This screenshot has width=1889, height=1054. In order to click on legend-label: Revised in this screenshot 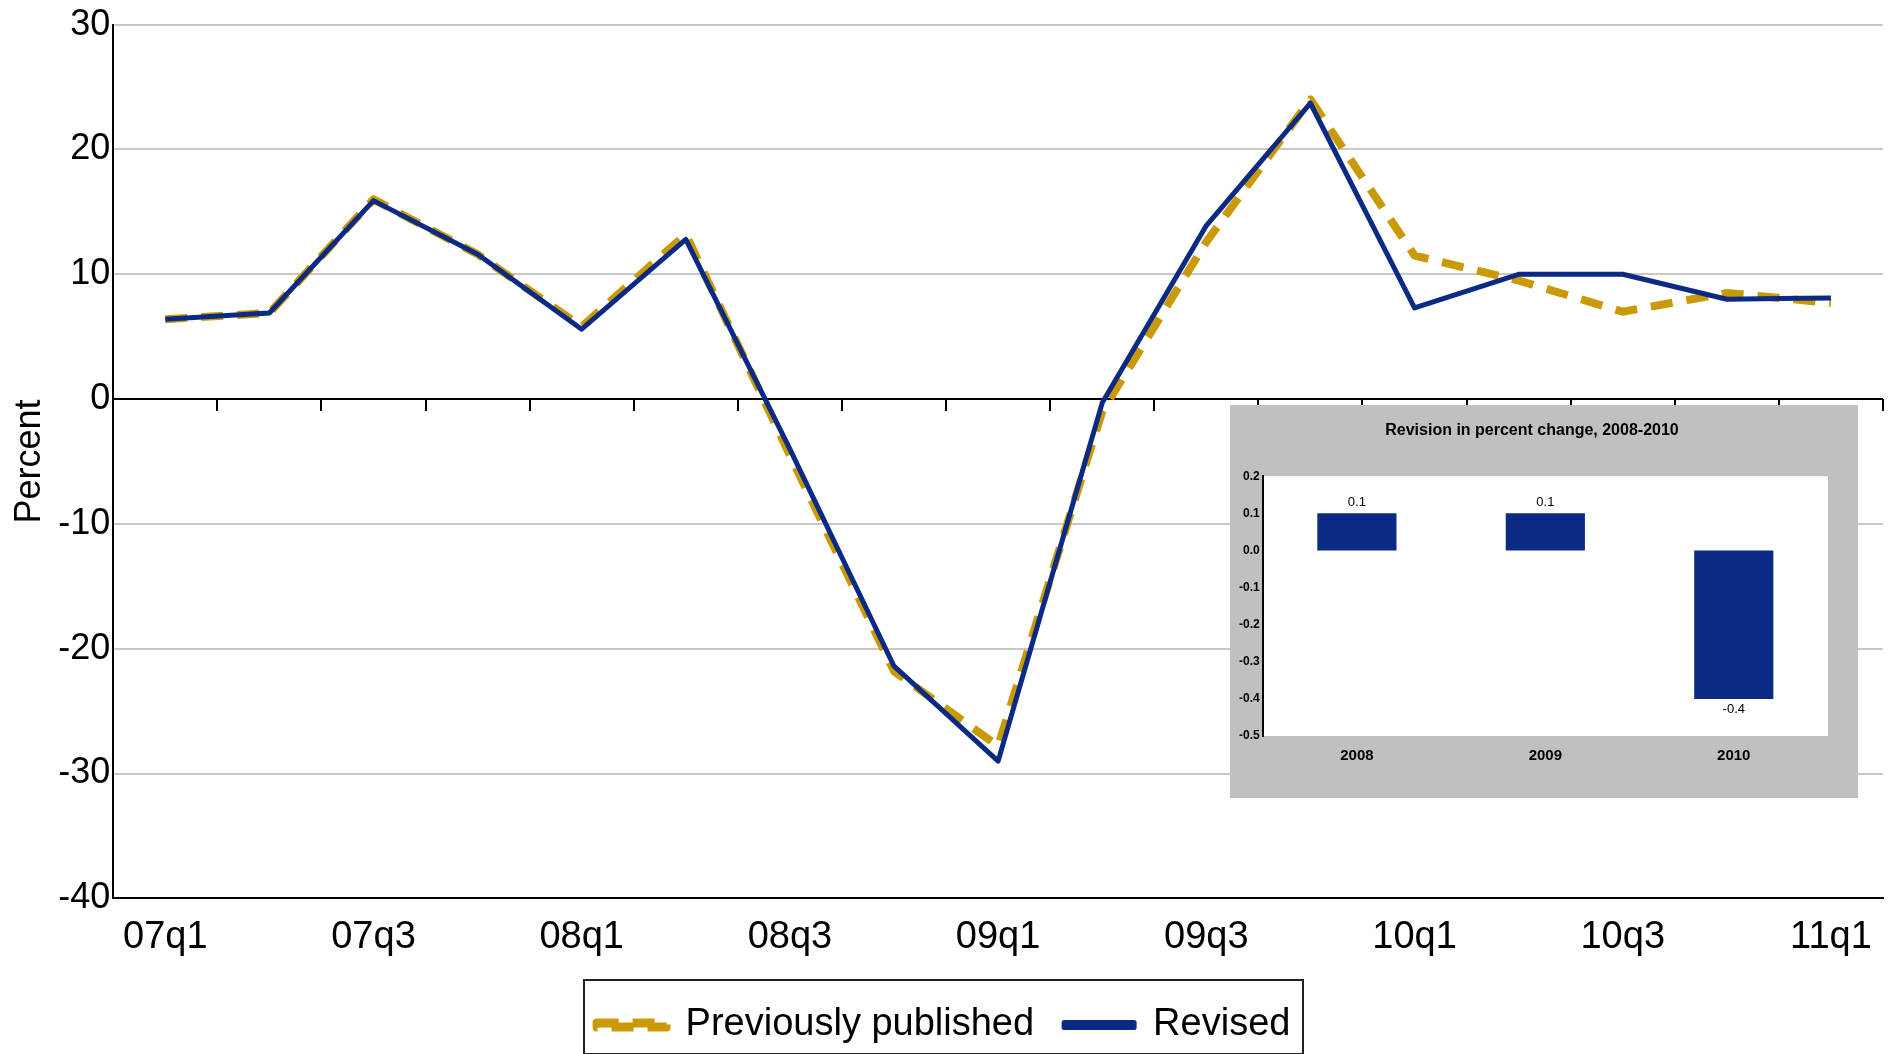, I will do `click(1222, 1022)`.